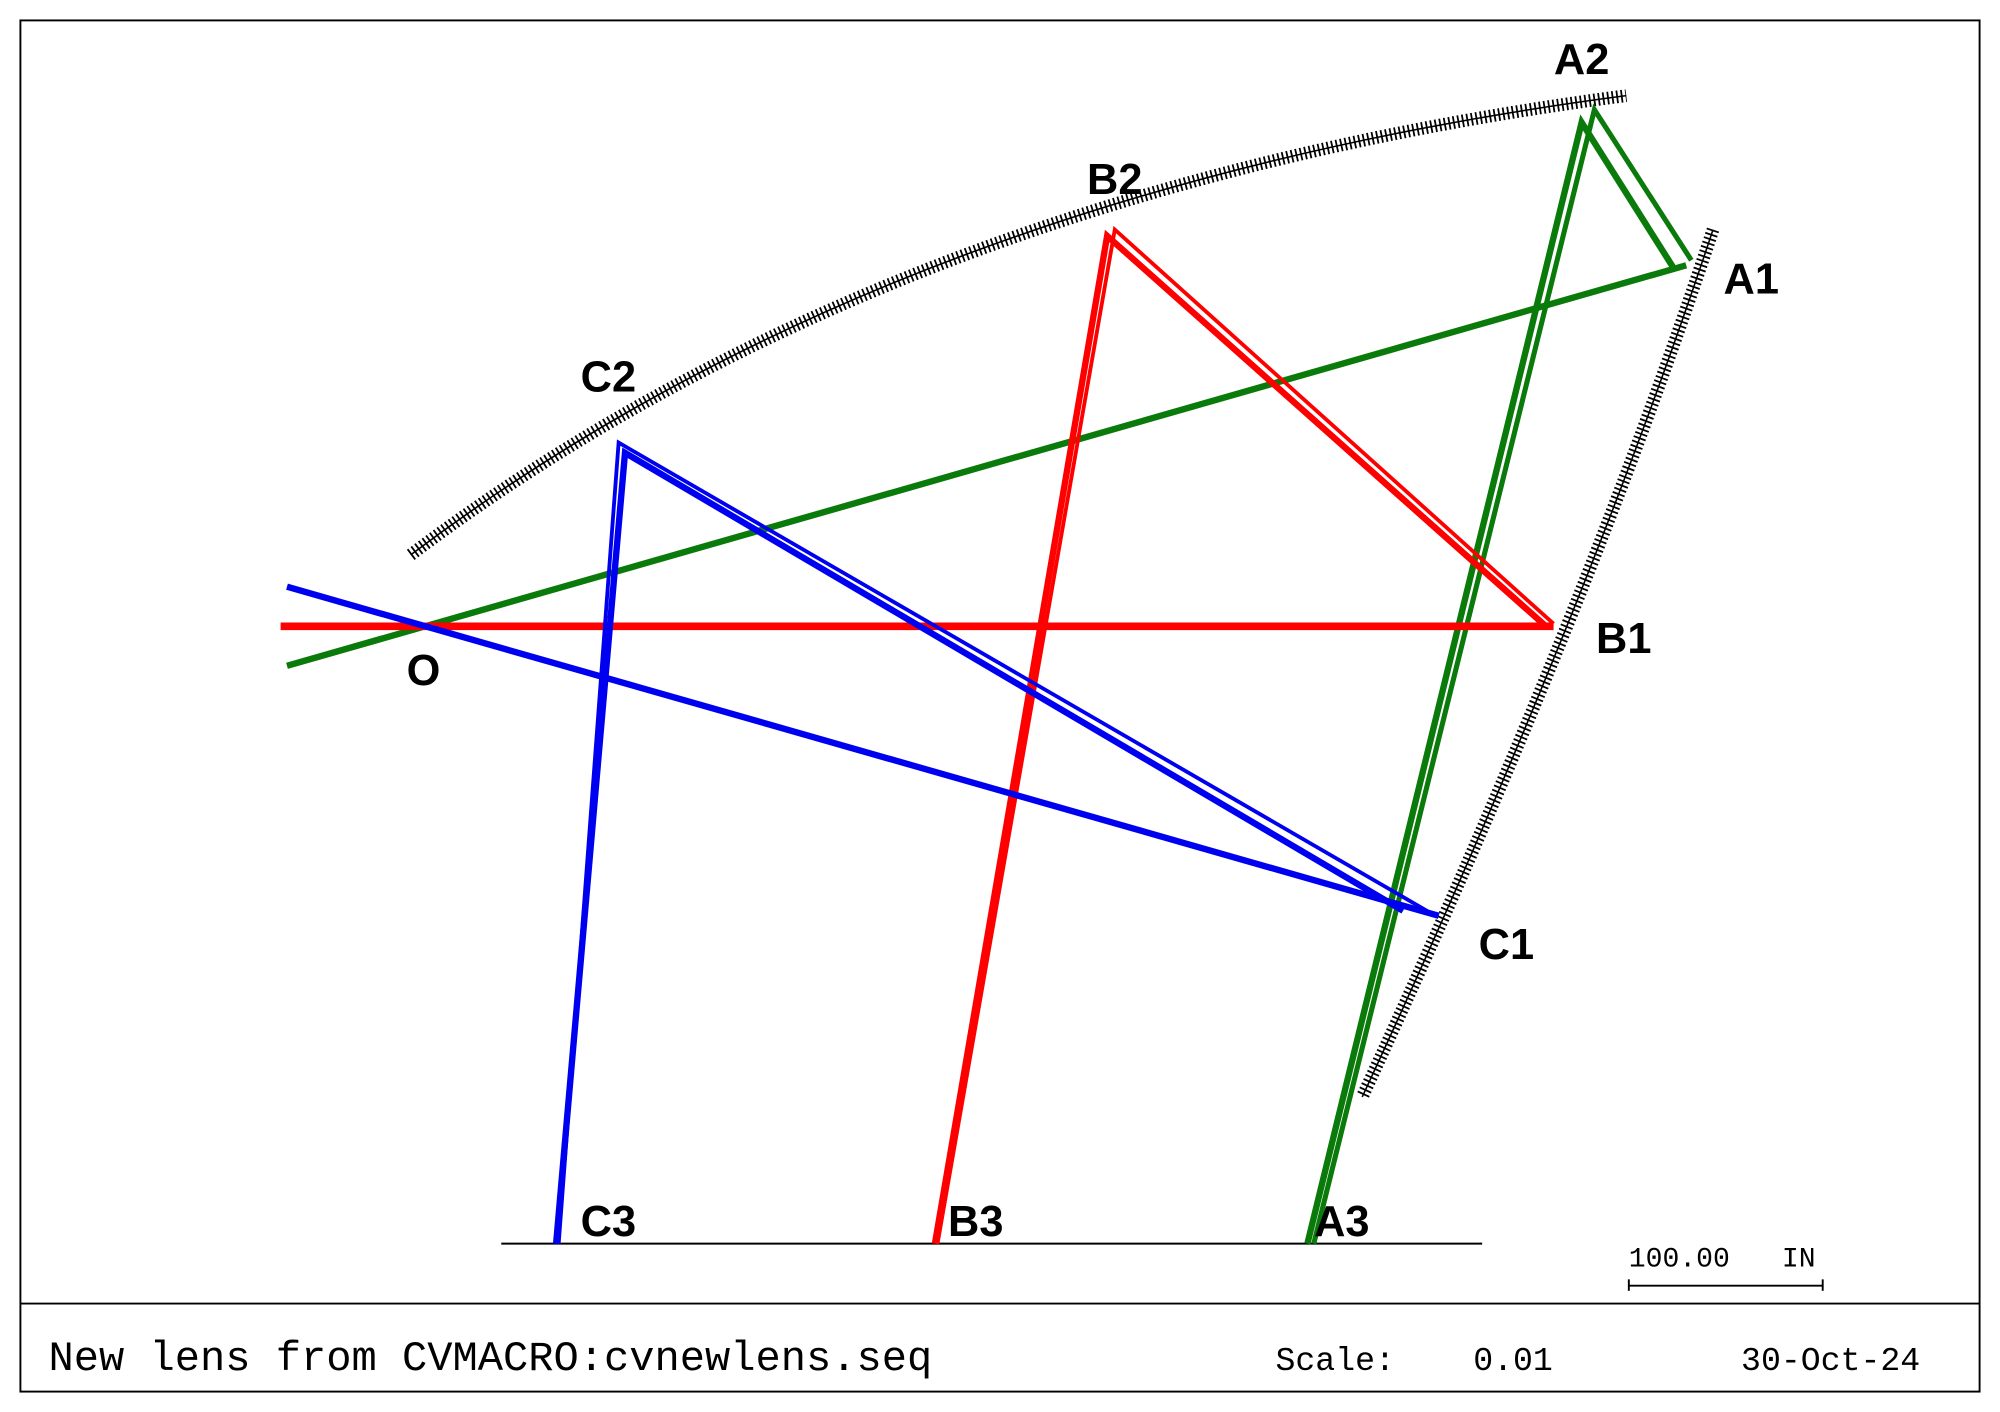  Describe the element at coordinates (1679, 1260) in the screenshot. I see `scale-bar-length: 100.00` at that location.